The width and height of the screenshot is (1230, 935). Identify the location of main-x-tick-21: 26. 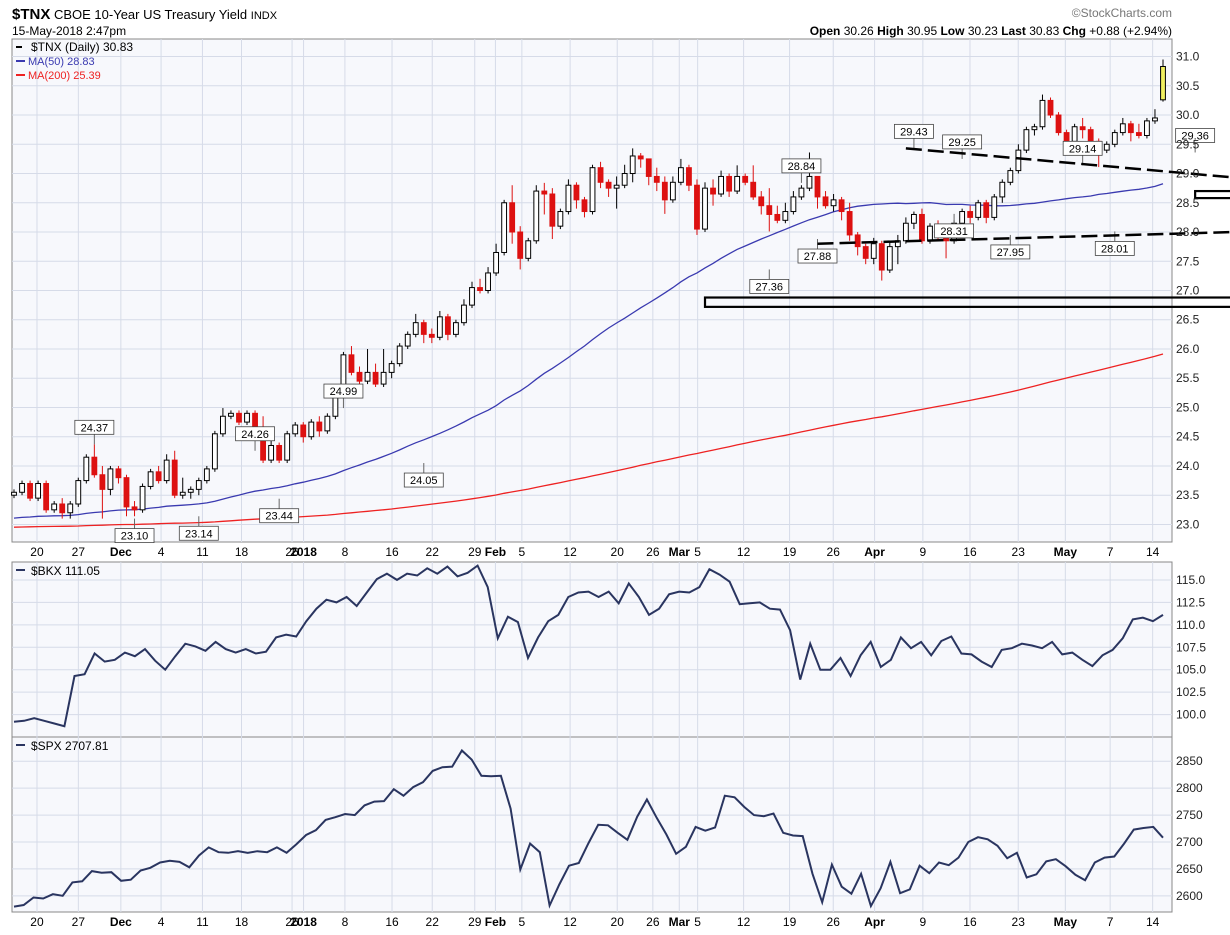
(834, 552).